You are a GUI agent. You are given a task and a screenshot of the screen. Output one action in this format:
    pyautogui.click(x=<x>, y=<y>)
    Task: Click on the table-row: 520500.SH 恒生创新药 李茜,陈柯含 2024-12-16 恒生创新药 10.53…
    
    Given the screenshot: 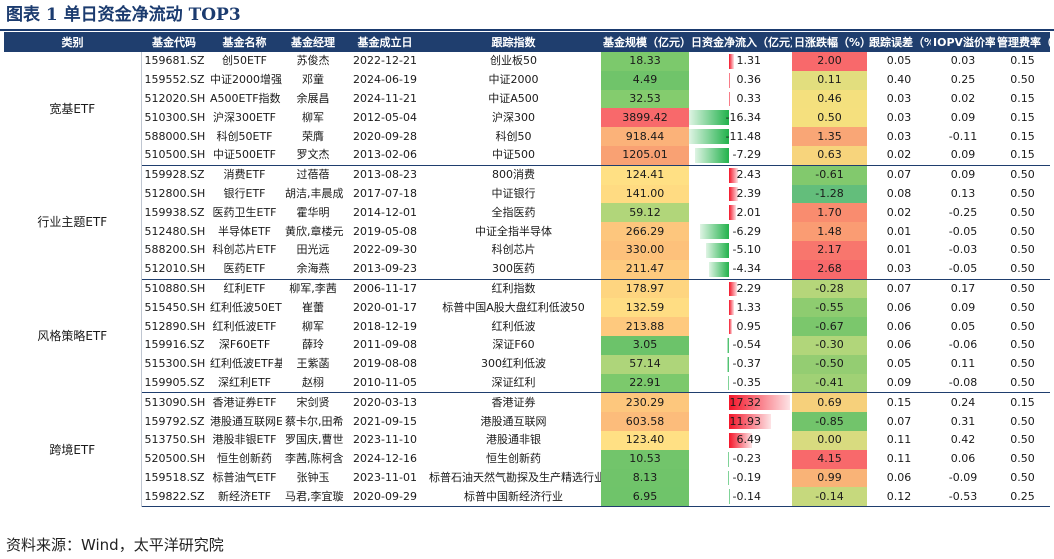 What is the action you would take?
    pyautogui.click(x=527, y=459)
    